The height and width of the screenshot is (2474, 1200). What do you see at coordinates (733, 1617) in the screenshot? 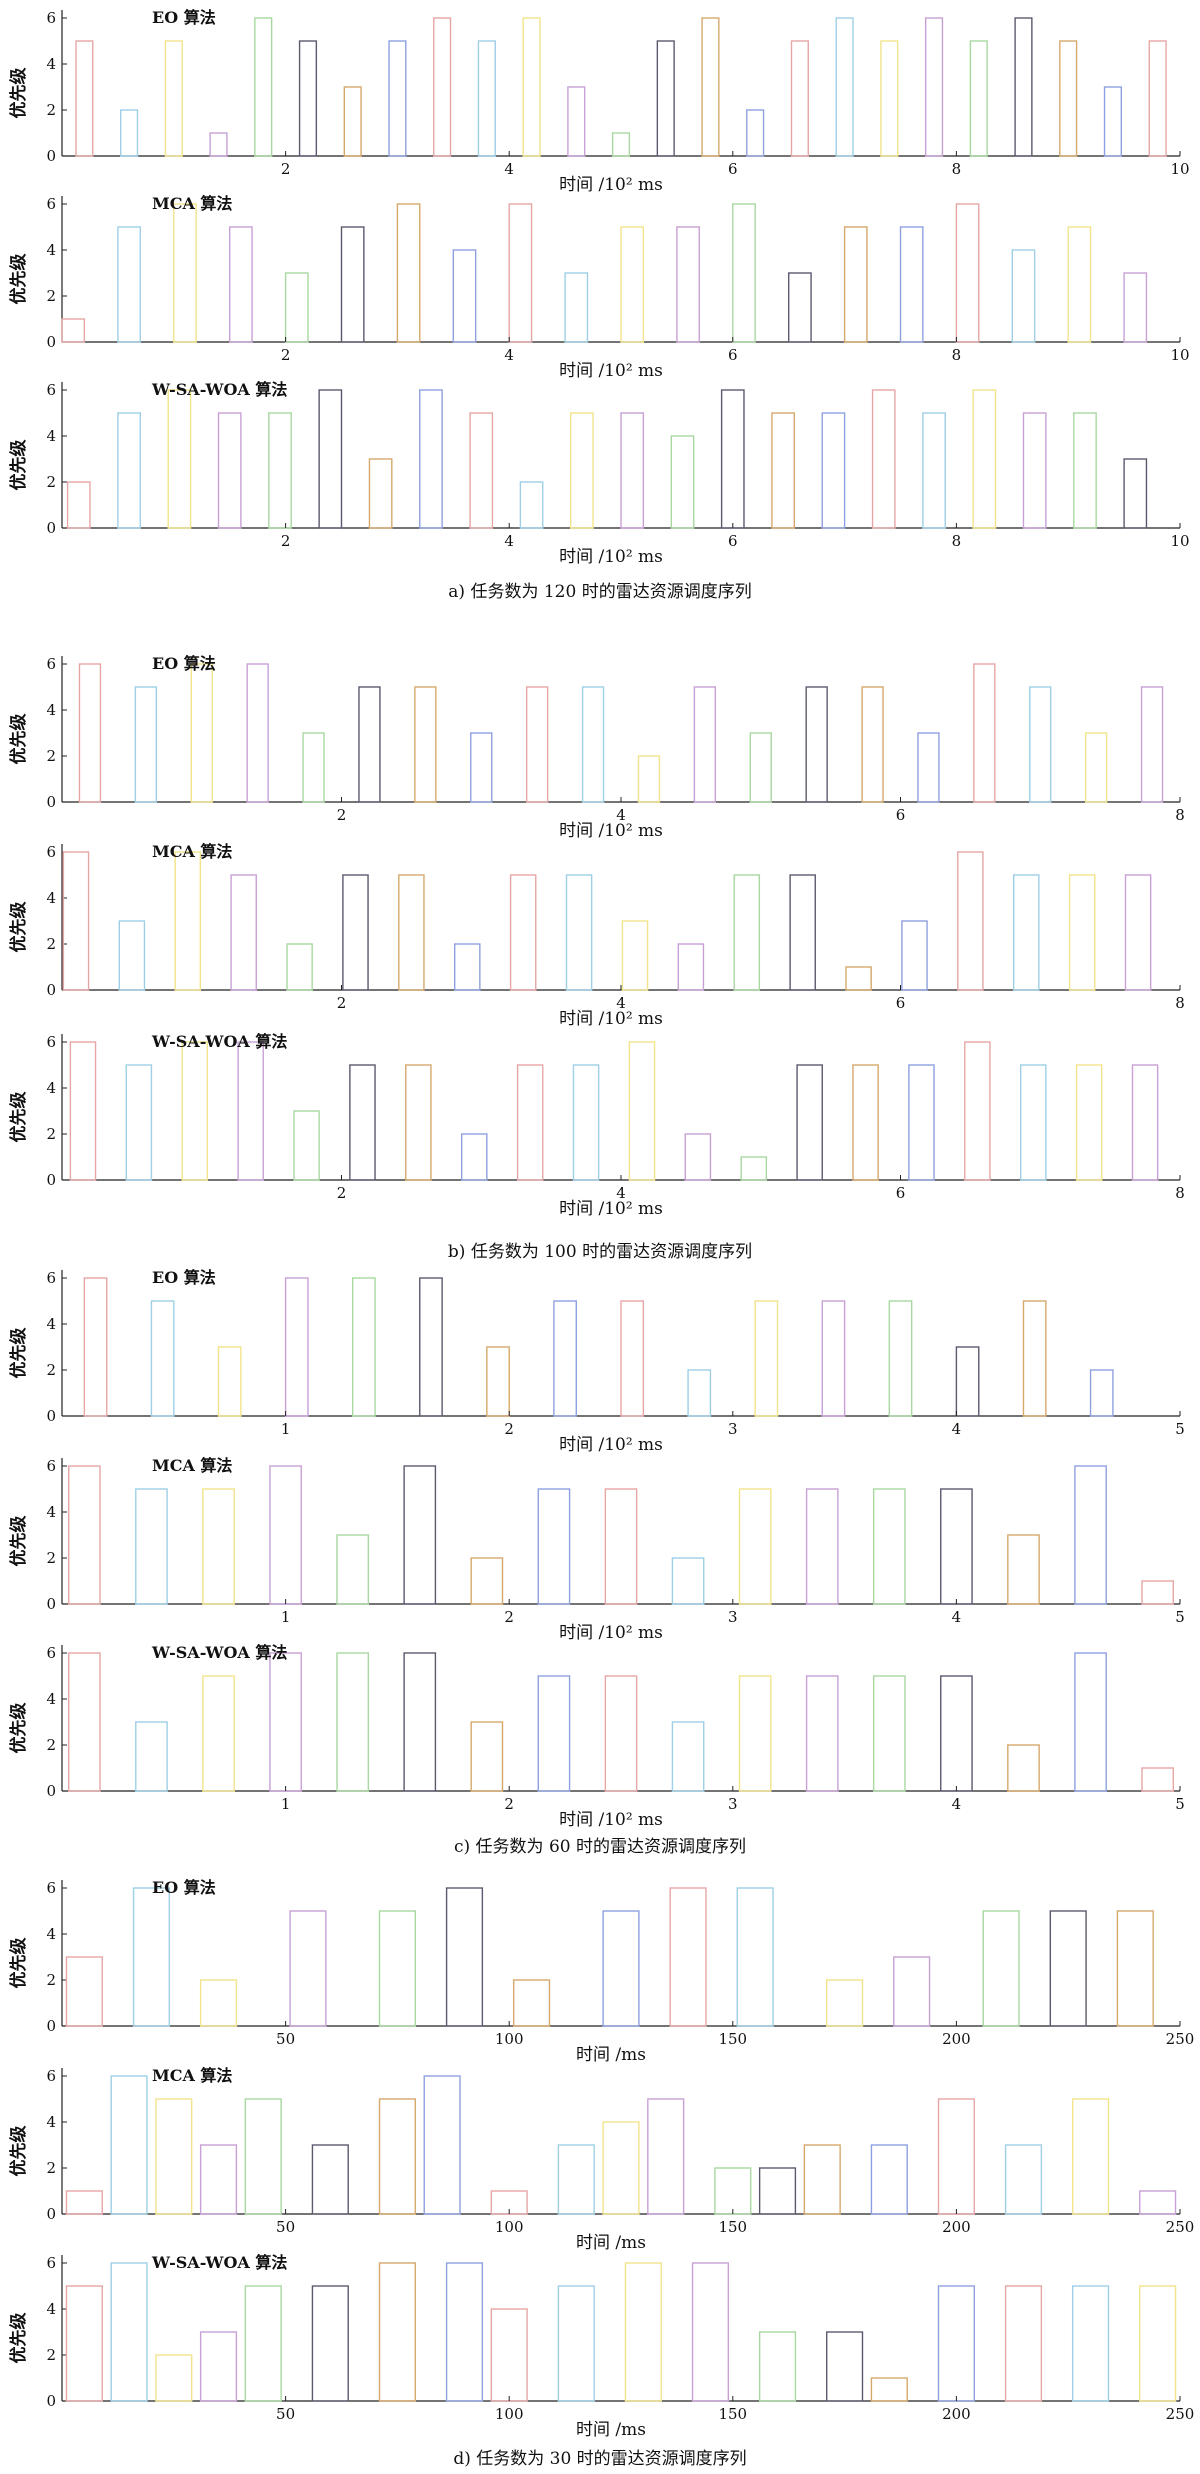
I see `x-tick-label: 3` at bounding box center [733, 1617].